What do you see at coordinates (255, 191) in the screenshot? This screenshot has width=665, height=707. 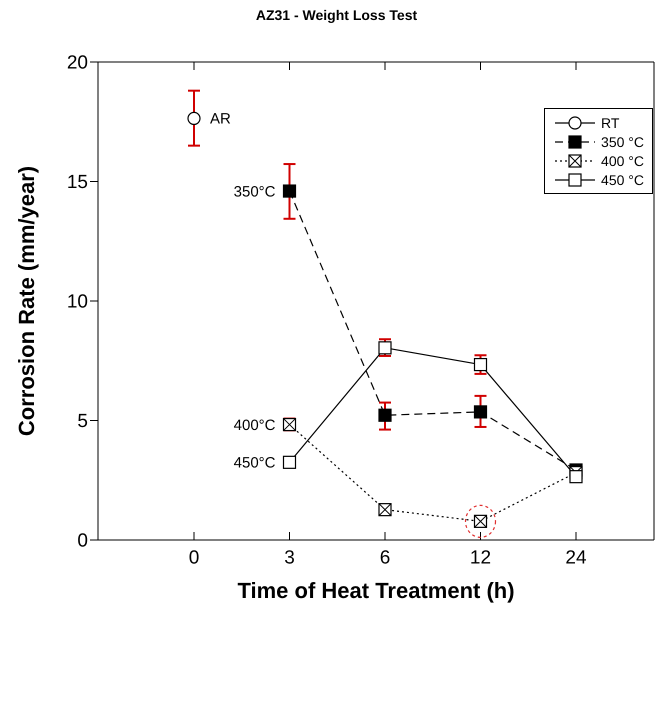 I see `annotation: 350°C` at bounding box center [255, 191].